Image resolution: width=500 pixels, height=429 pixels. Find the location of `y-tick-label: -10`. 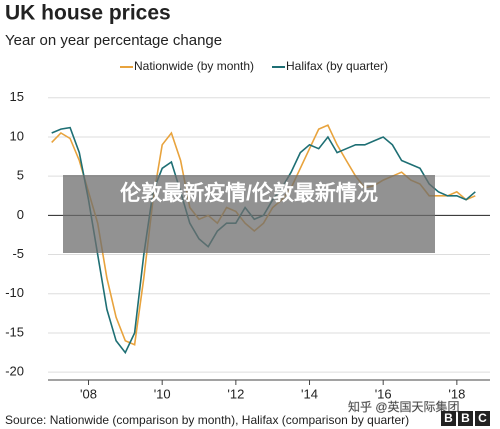

y-tick-label: -10 is located at coordinates (14, 292).